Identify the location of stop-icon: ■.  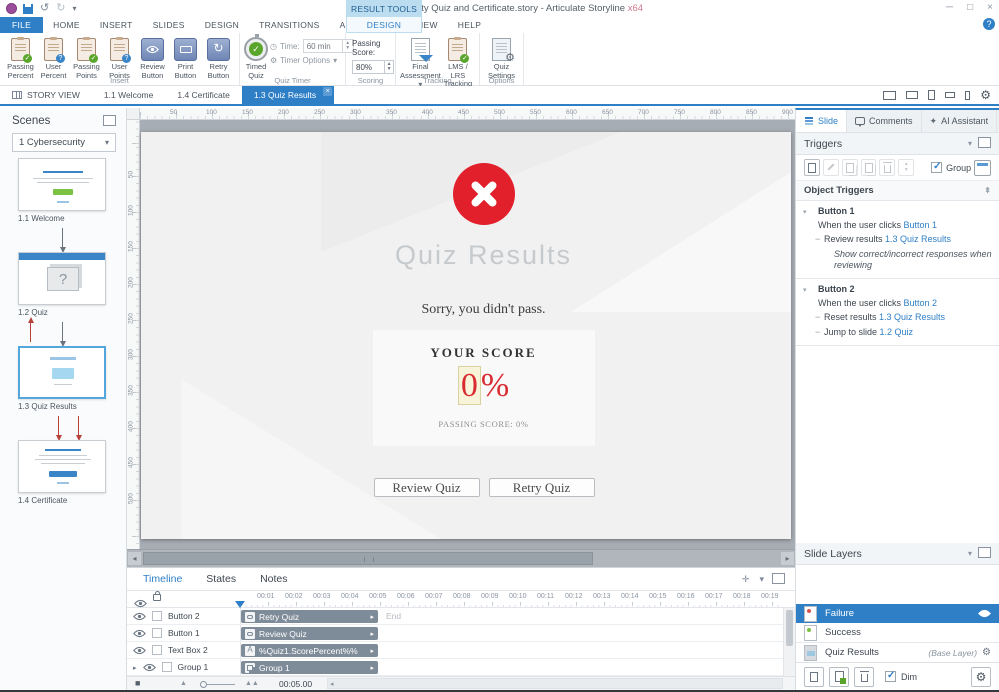
(138, 683).